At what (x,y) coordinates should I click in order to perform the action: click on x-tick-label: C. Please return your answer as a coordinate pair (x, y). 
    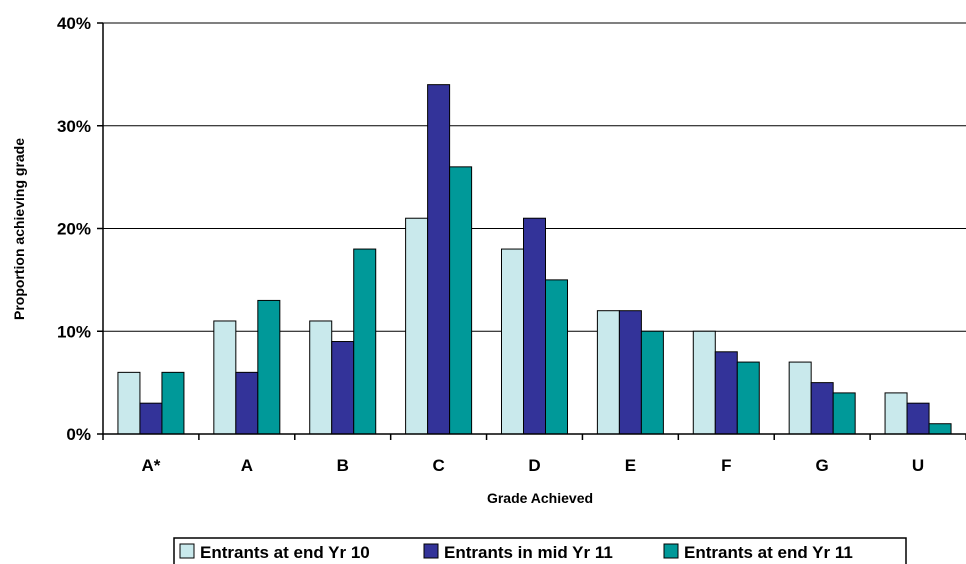
    Looking at the image, I should click on (438, 465).